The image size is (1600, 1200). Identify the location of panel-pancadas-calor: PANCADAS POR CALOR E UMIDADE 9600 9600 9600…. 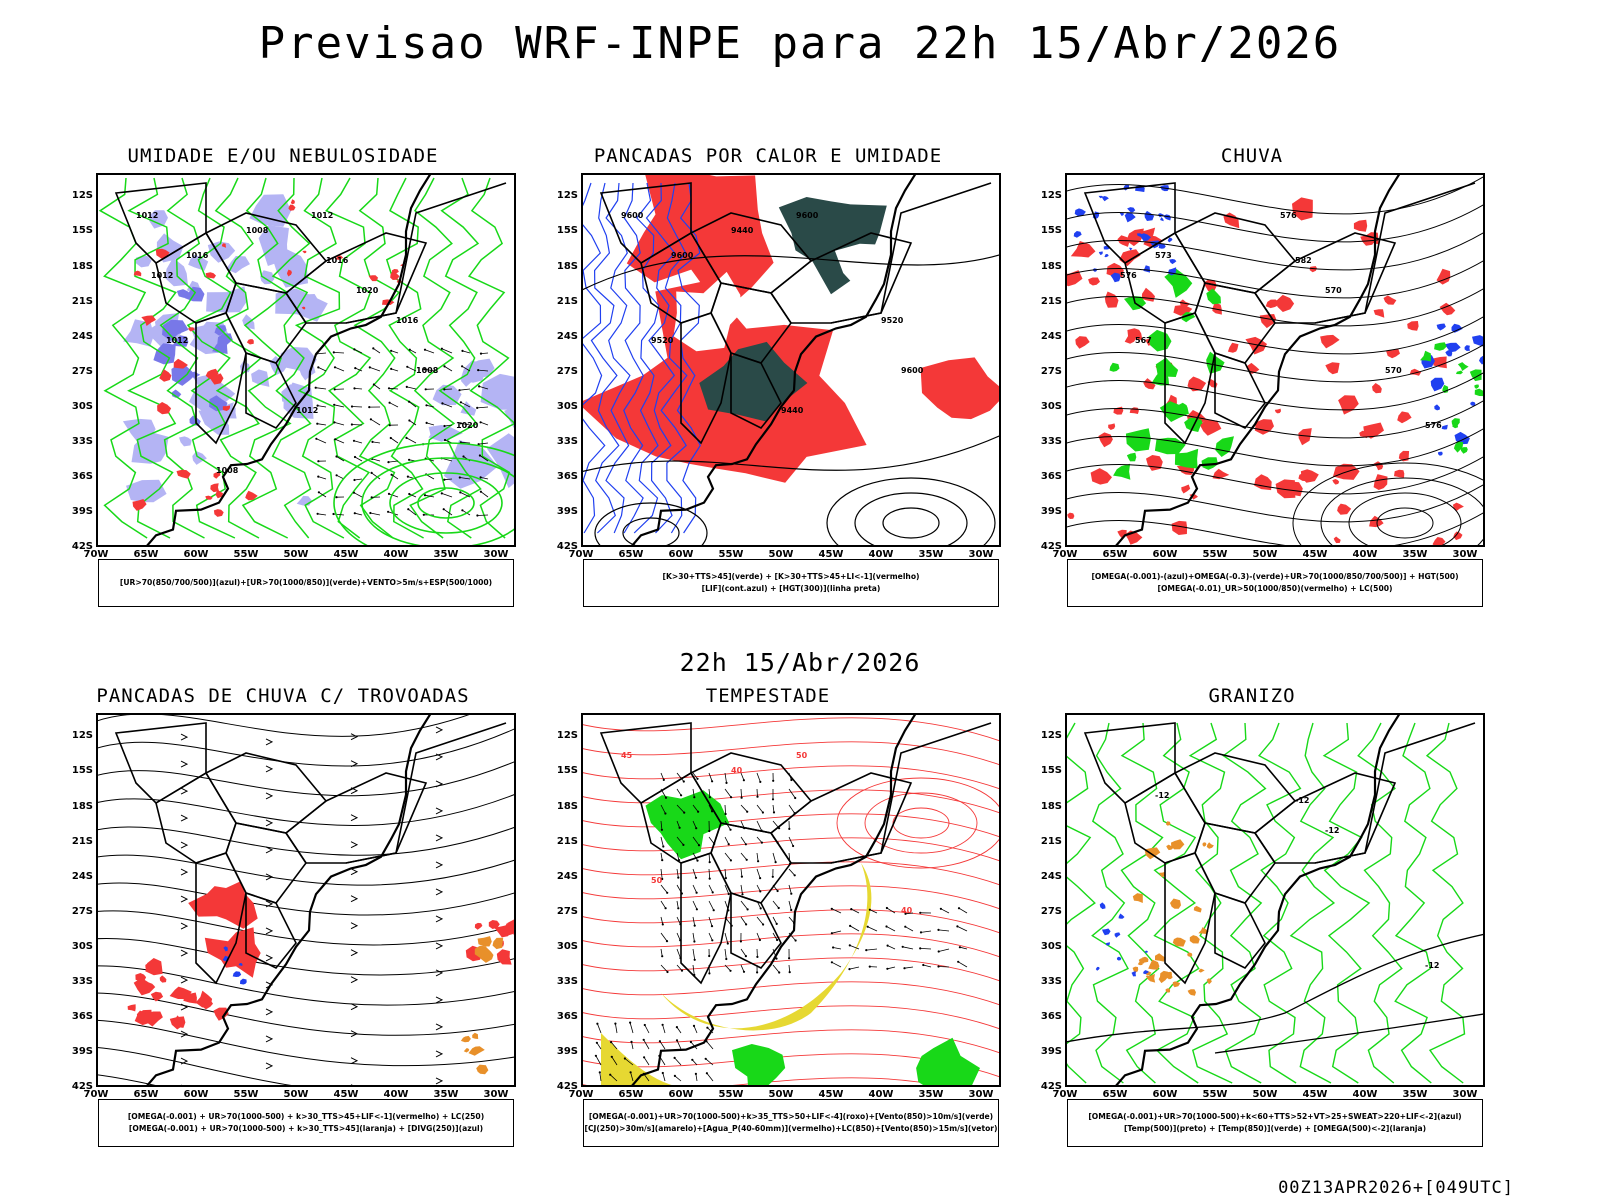
(769, 380).